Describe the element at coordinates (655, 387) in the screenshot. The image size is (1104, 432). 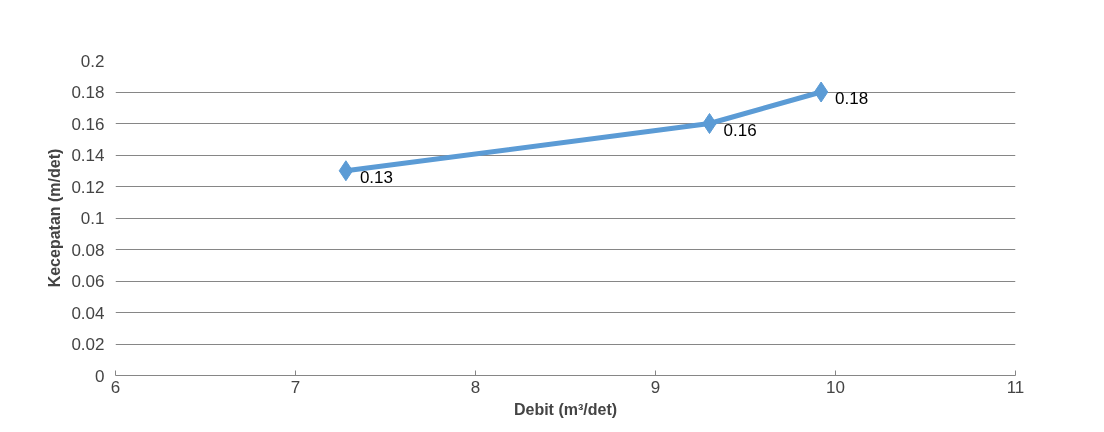
I see `x-tick-label: 9` at that location.